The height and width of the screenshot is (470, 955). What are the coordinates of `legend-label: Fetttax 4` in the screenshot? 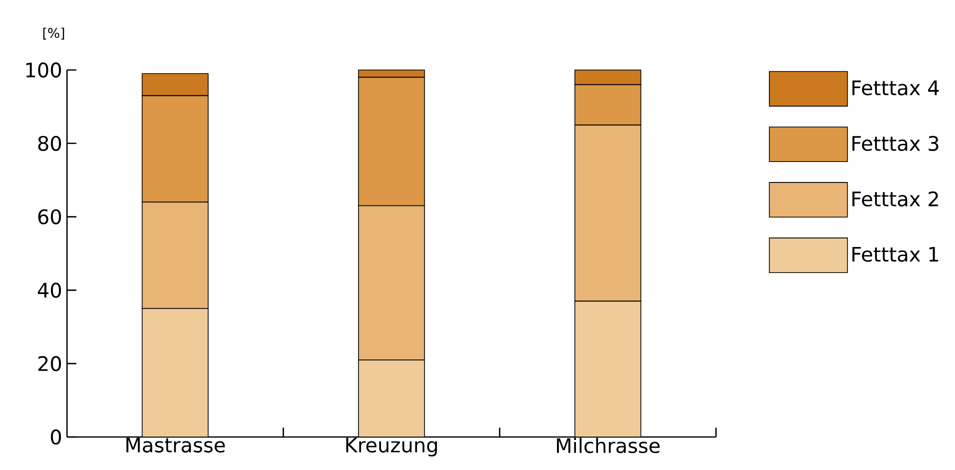 It's located at (895, 88).